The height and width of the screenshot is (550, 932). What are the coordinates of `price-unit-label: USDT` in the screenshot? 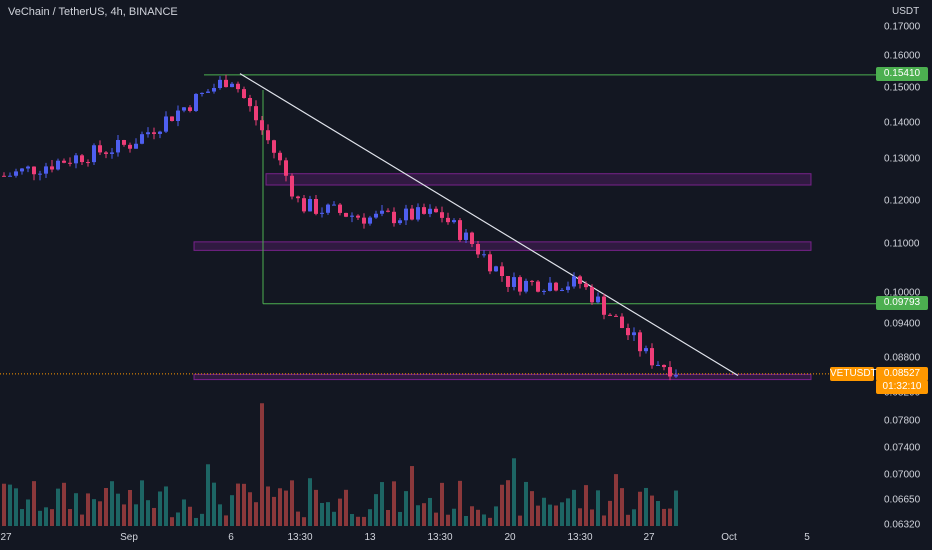 It's located at (906, 11).